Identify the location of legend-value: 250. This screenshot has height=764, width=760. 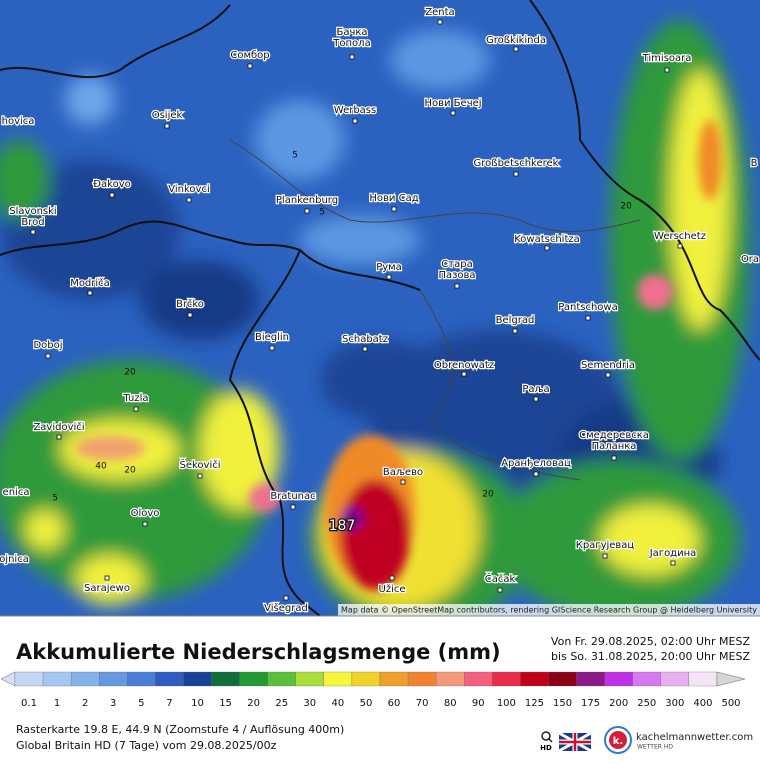
(646, 703).